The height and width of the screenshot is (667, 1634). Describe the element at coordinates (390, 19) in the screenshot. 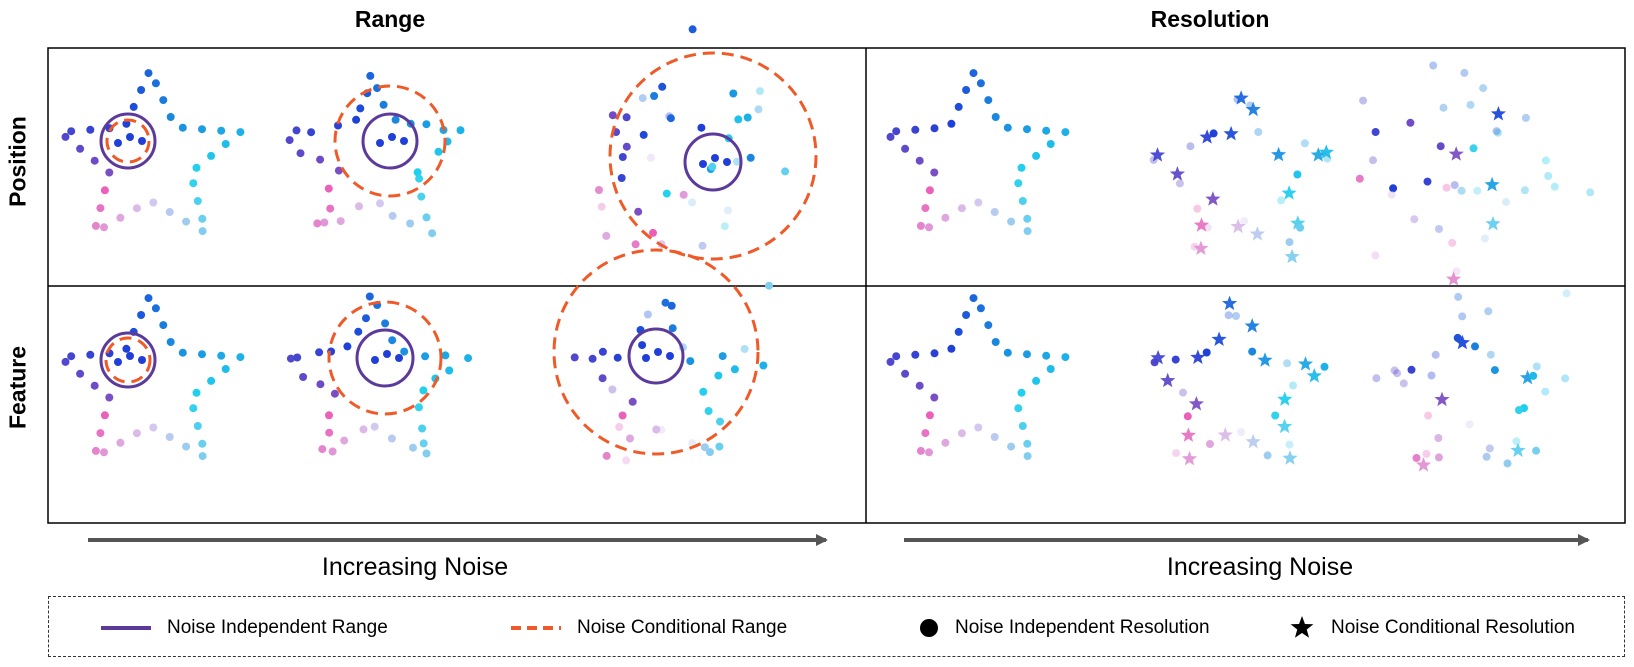

I see `column-title-range: Range` at that location.